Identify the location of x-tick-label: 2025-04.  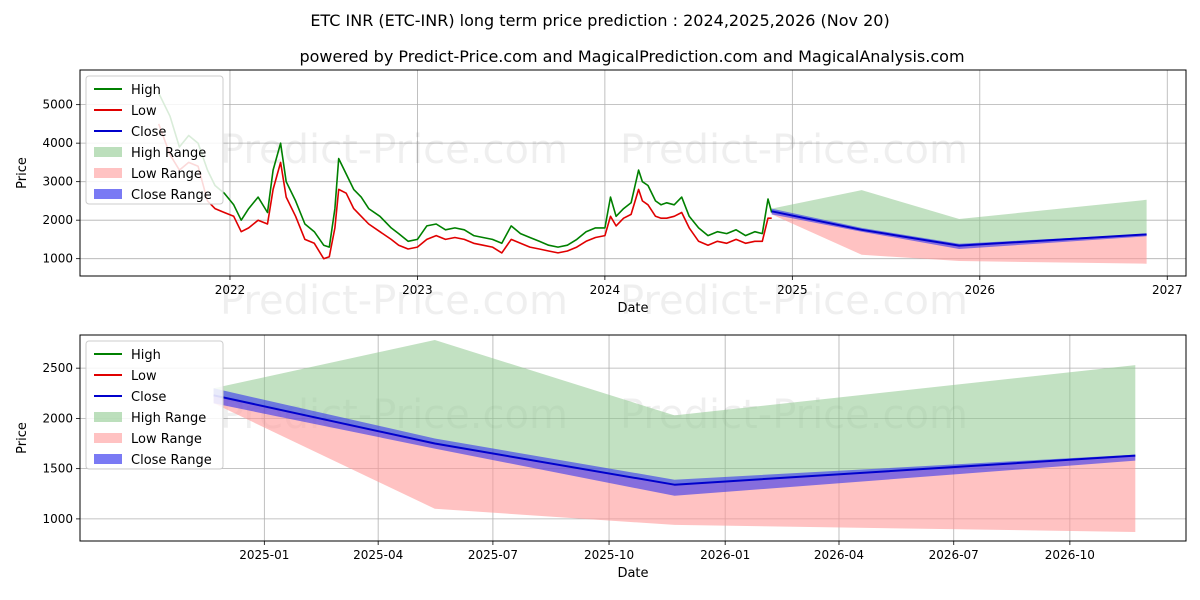
(378, 555).